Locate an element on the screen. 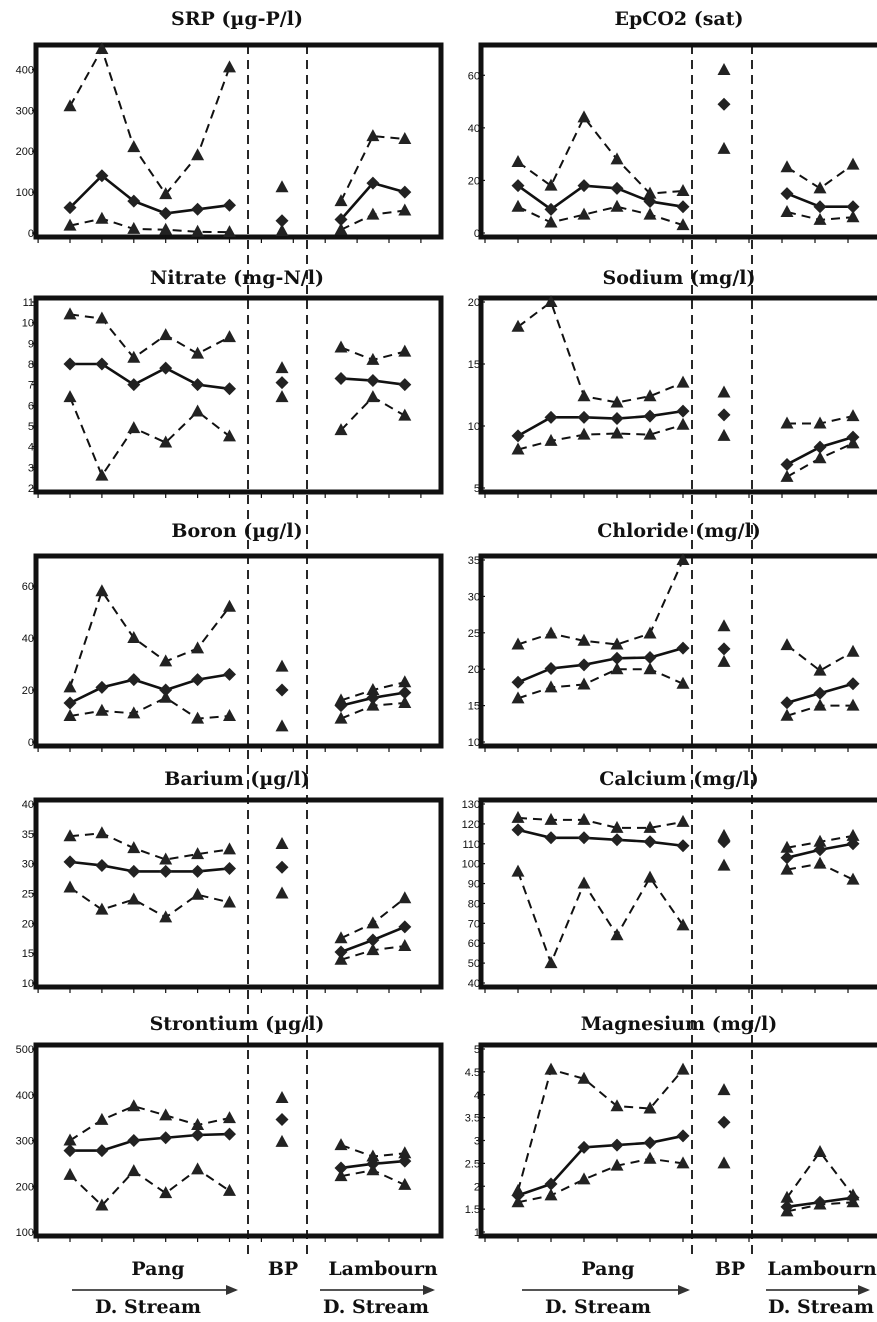 The height and width of the screenshot is (1322, 877). left-lambourn-downstream-label: D. Stream is located at coordinates (376, 1307).